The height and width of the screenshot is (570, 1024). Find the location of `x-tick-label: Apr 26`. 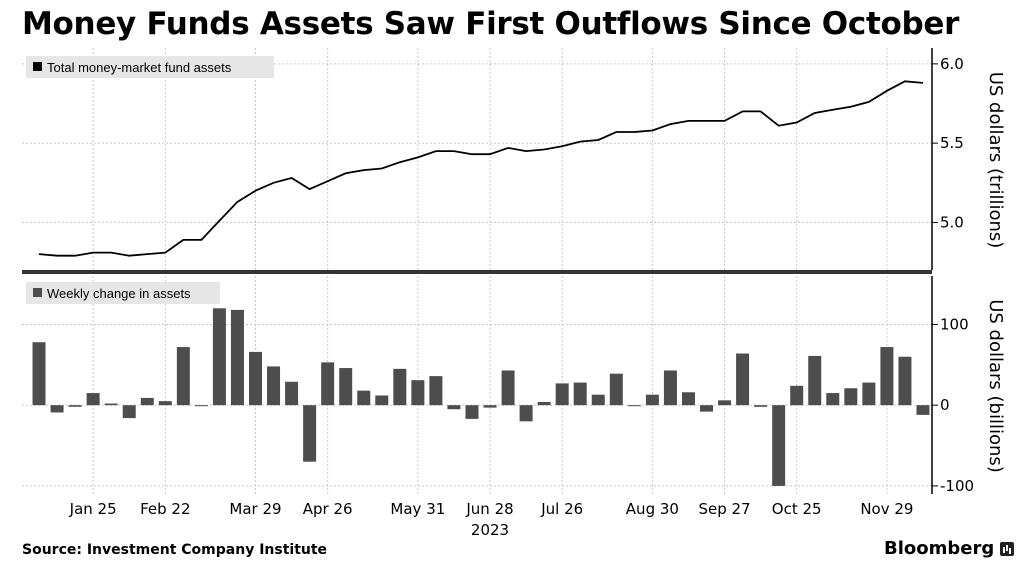

x-tick-label: Apr 26 is located at coordinates (328, 509).